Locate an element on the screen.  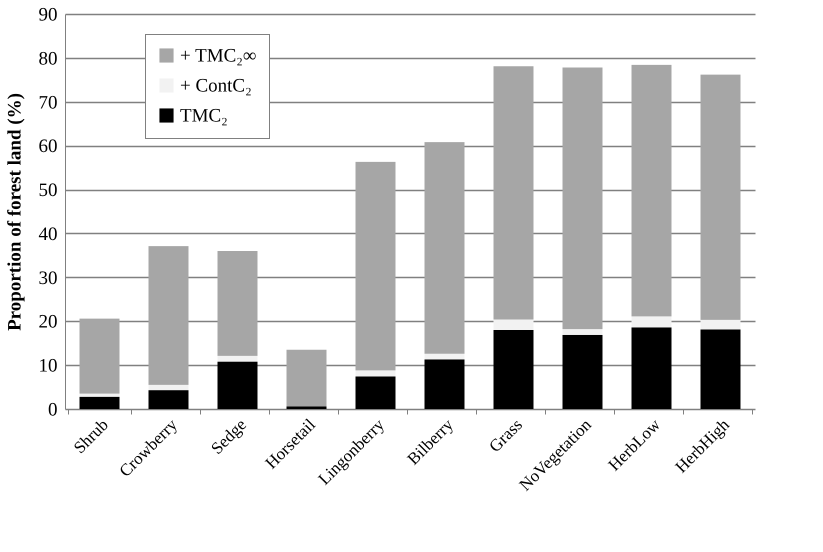
y-tick-label: 90 is located at coordinates (48, 15).